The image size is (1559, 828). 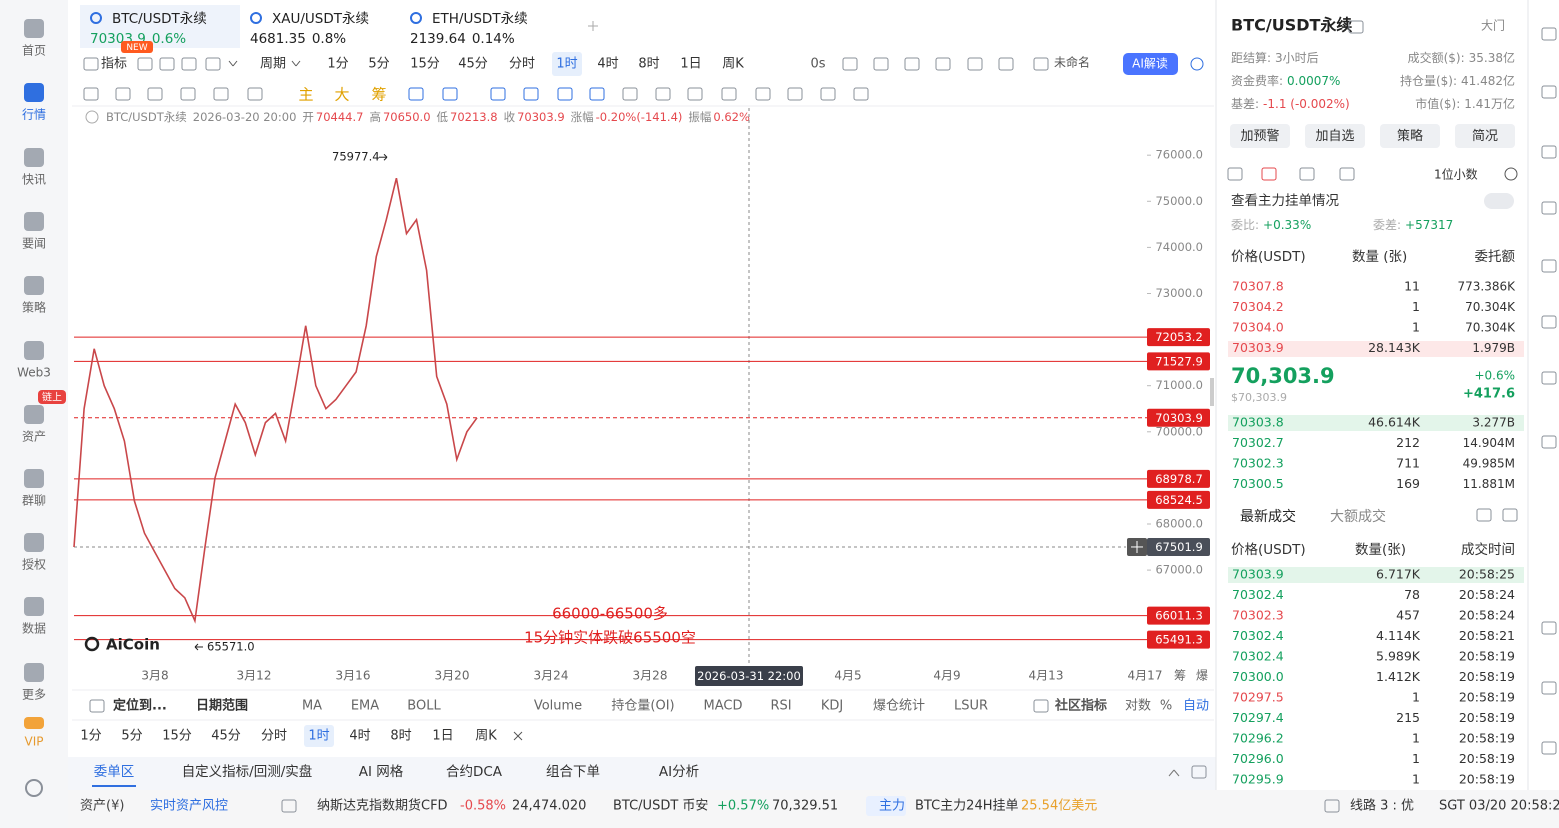 I want to click on arrow, so click(x=385, y=155).